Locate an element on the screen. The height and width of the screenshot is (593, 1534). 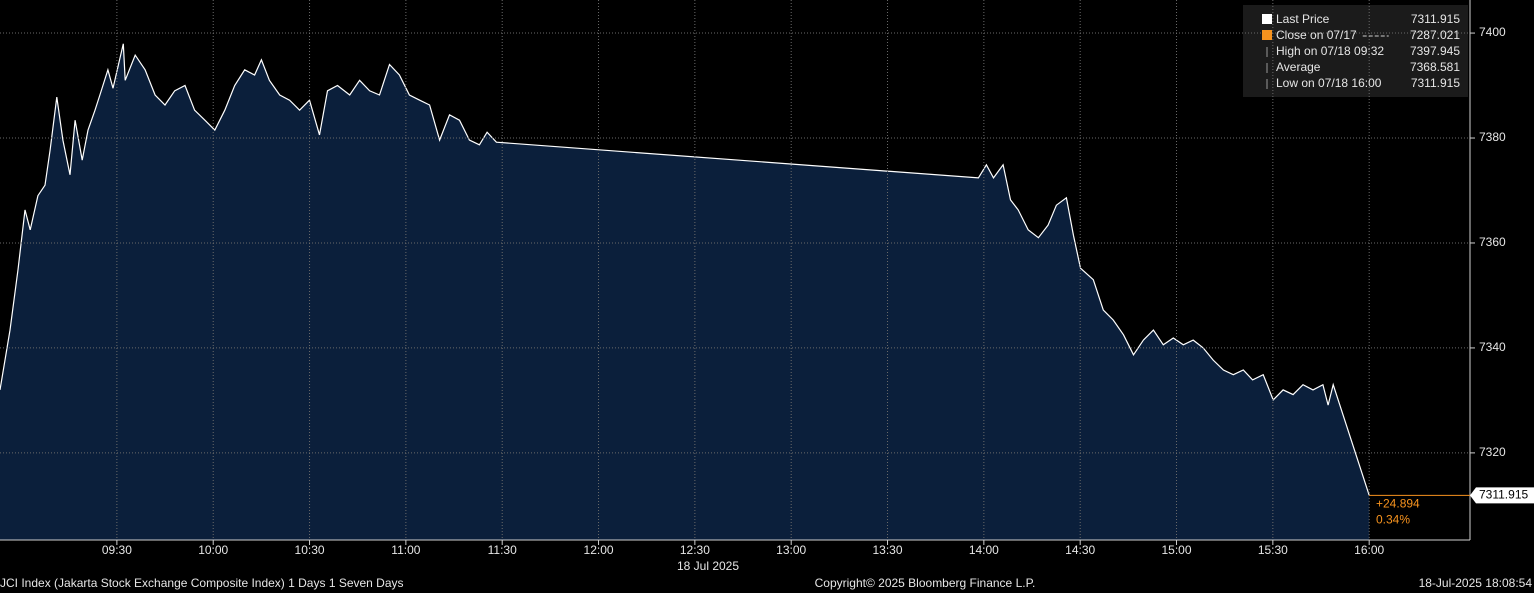
last-price-label: 7311.915 is located at coordinates (1503, 494).